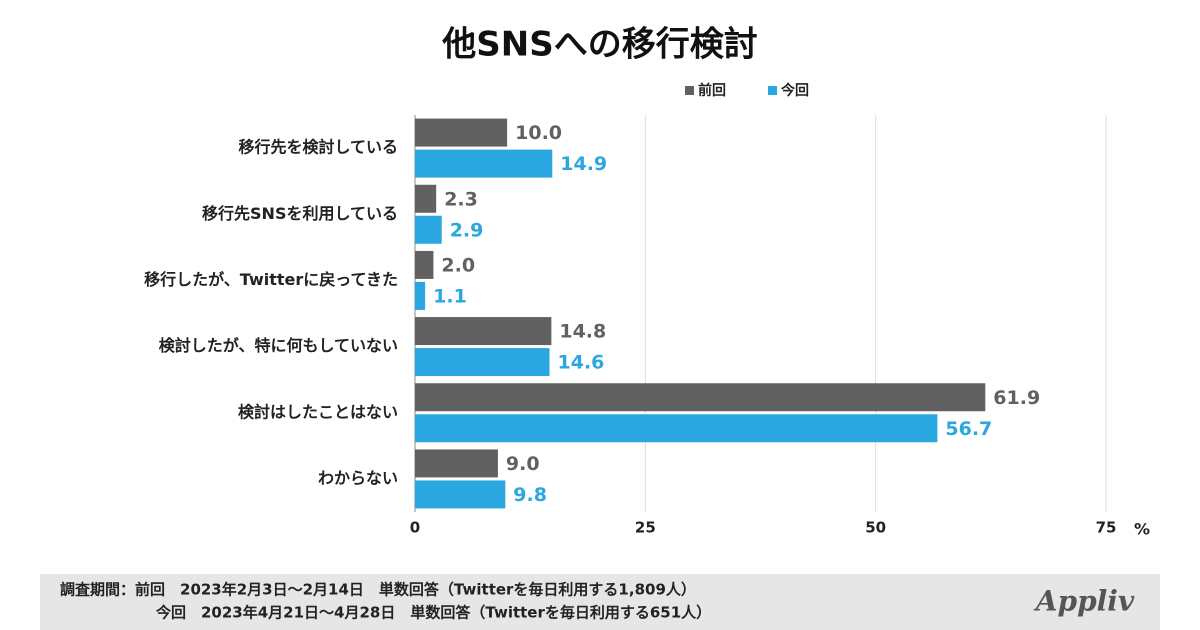  I want to click on data-label: 2.3, so click(461, 199).